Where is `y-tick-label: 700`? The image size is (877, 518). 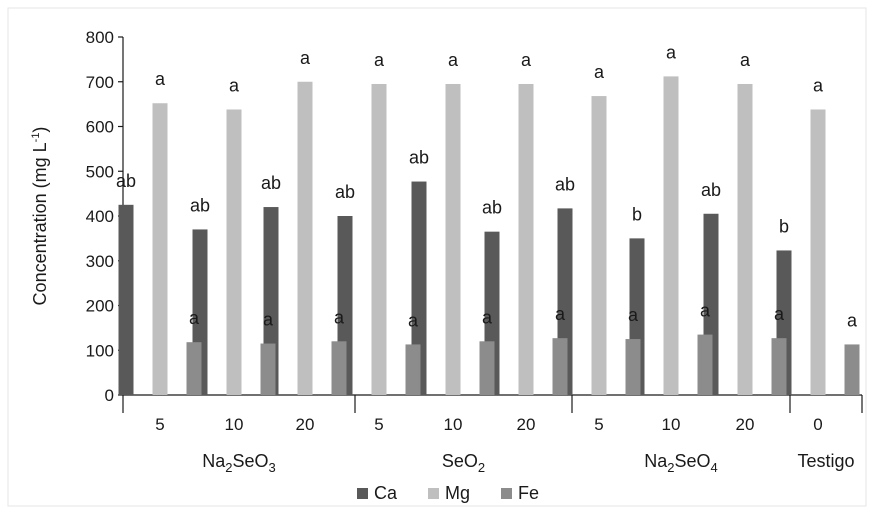
y-tick-label: 700 is located at coordinates (100, 82).